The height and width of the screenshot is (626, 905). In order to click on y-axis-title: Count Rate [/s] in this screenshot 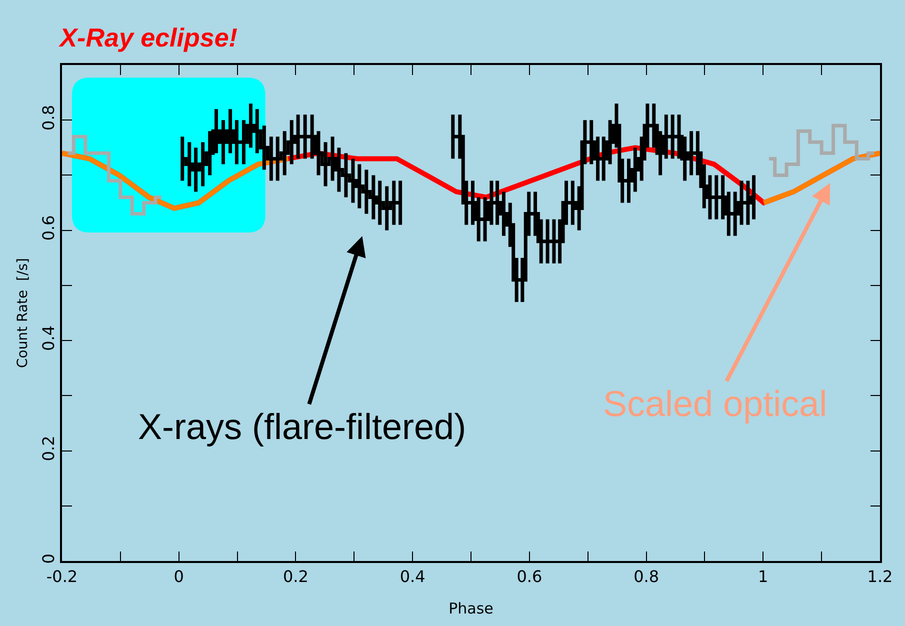, I will do `click(22, 313)`.